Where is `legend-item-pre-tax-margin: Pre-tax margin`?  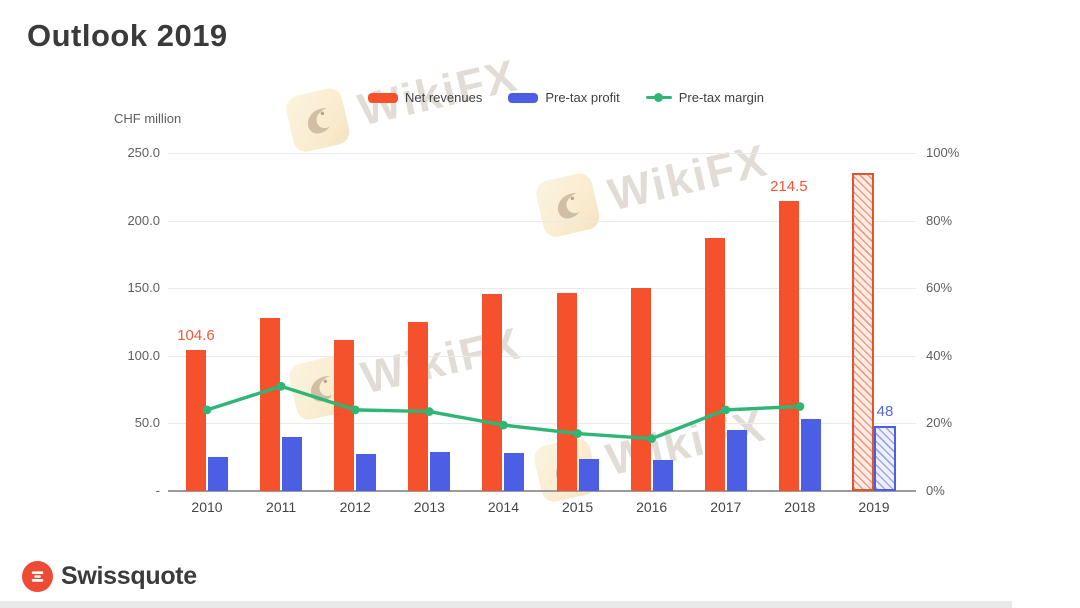 legend-item-pre-tax-margin: Pre-tax margin is located at coordinates (704, 97).